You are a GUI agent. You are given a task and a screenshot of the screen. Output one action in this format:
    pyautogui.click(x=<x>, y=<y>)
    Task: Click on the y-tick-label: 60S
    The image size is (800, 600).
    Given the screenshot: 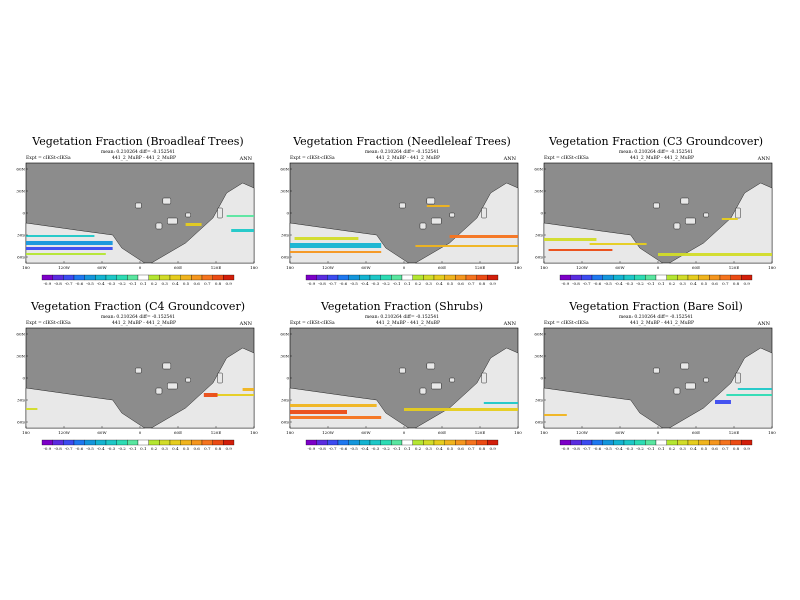 What is the action you would take?
    pyautogui.click(x=285, y=257)
    